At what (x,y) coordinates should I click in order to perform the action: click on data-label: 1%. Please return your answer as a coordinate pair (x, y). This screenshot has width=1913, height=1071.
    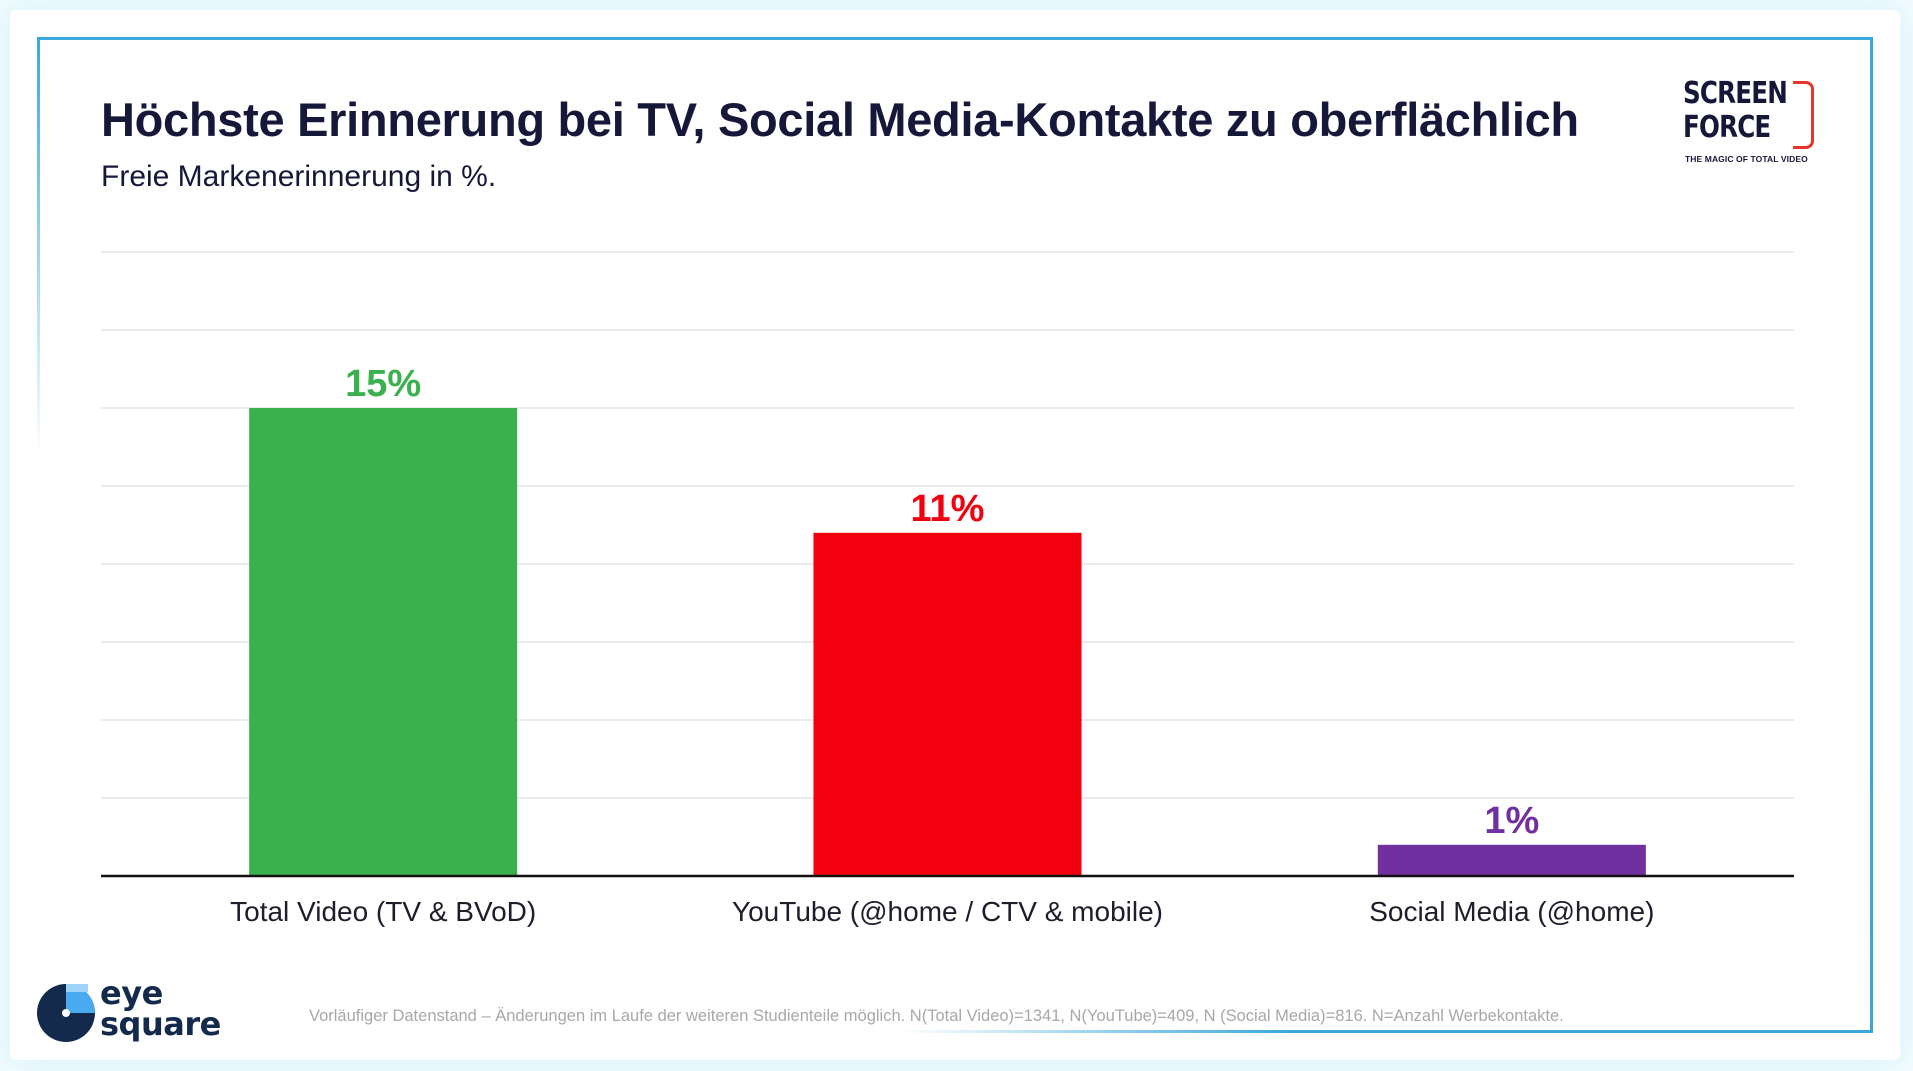
    Looking at the image, I should click on (1511, 821).